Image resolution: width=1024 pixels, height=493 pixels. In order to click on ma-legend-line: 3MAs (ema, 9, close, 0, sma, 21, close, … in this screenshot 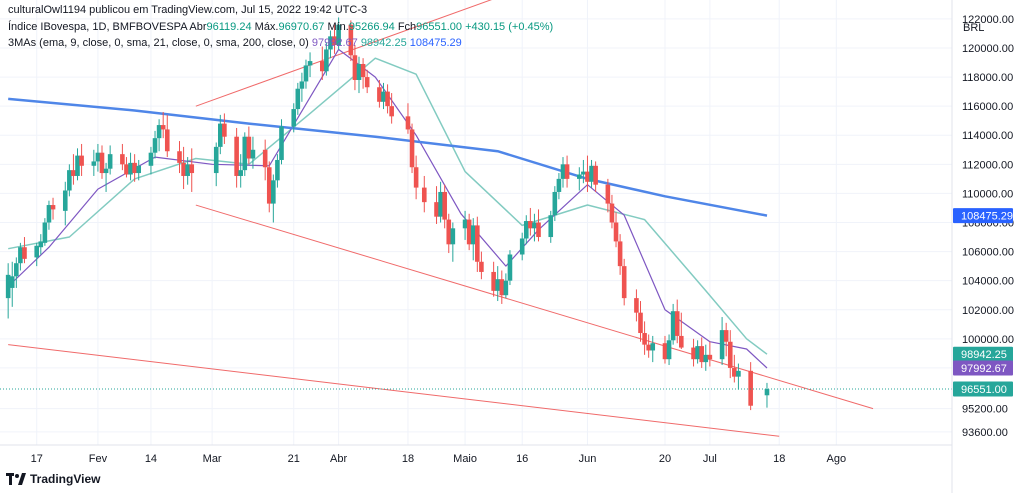, I will do `click(235, 43)`.